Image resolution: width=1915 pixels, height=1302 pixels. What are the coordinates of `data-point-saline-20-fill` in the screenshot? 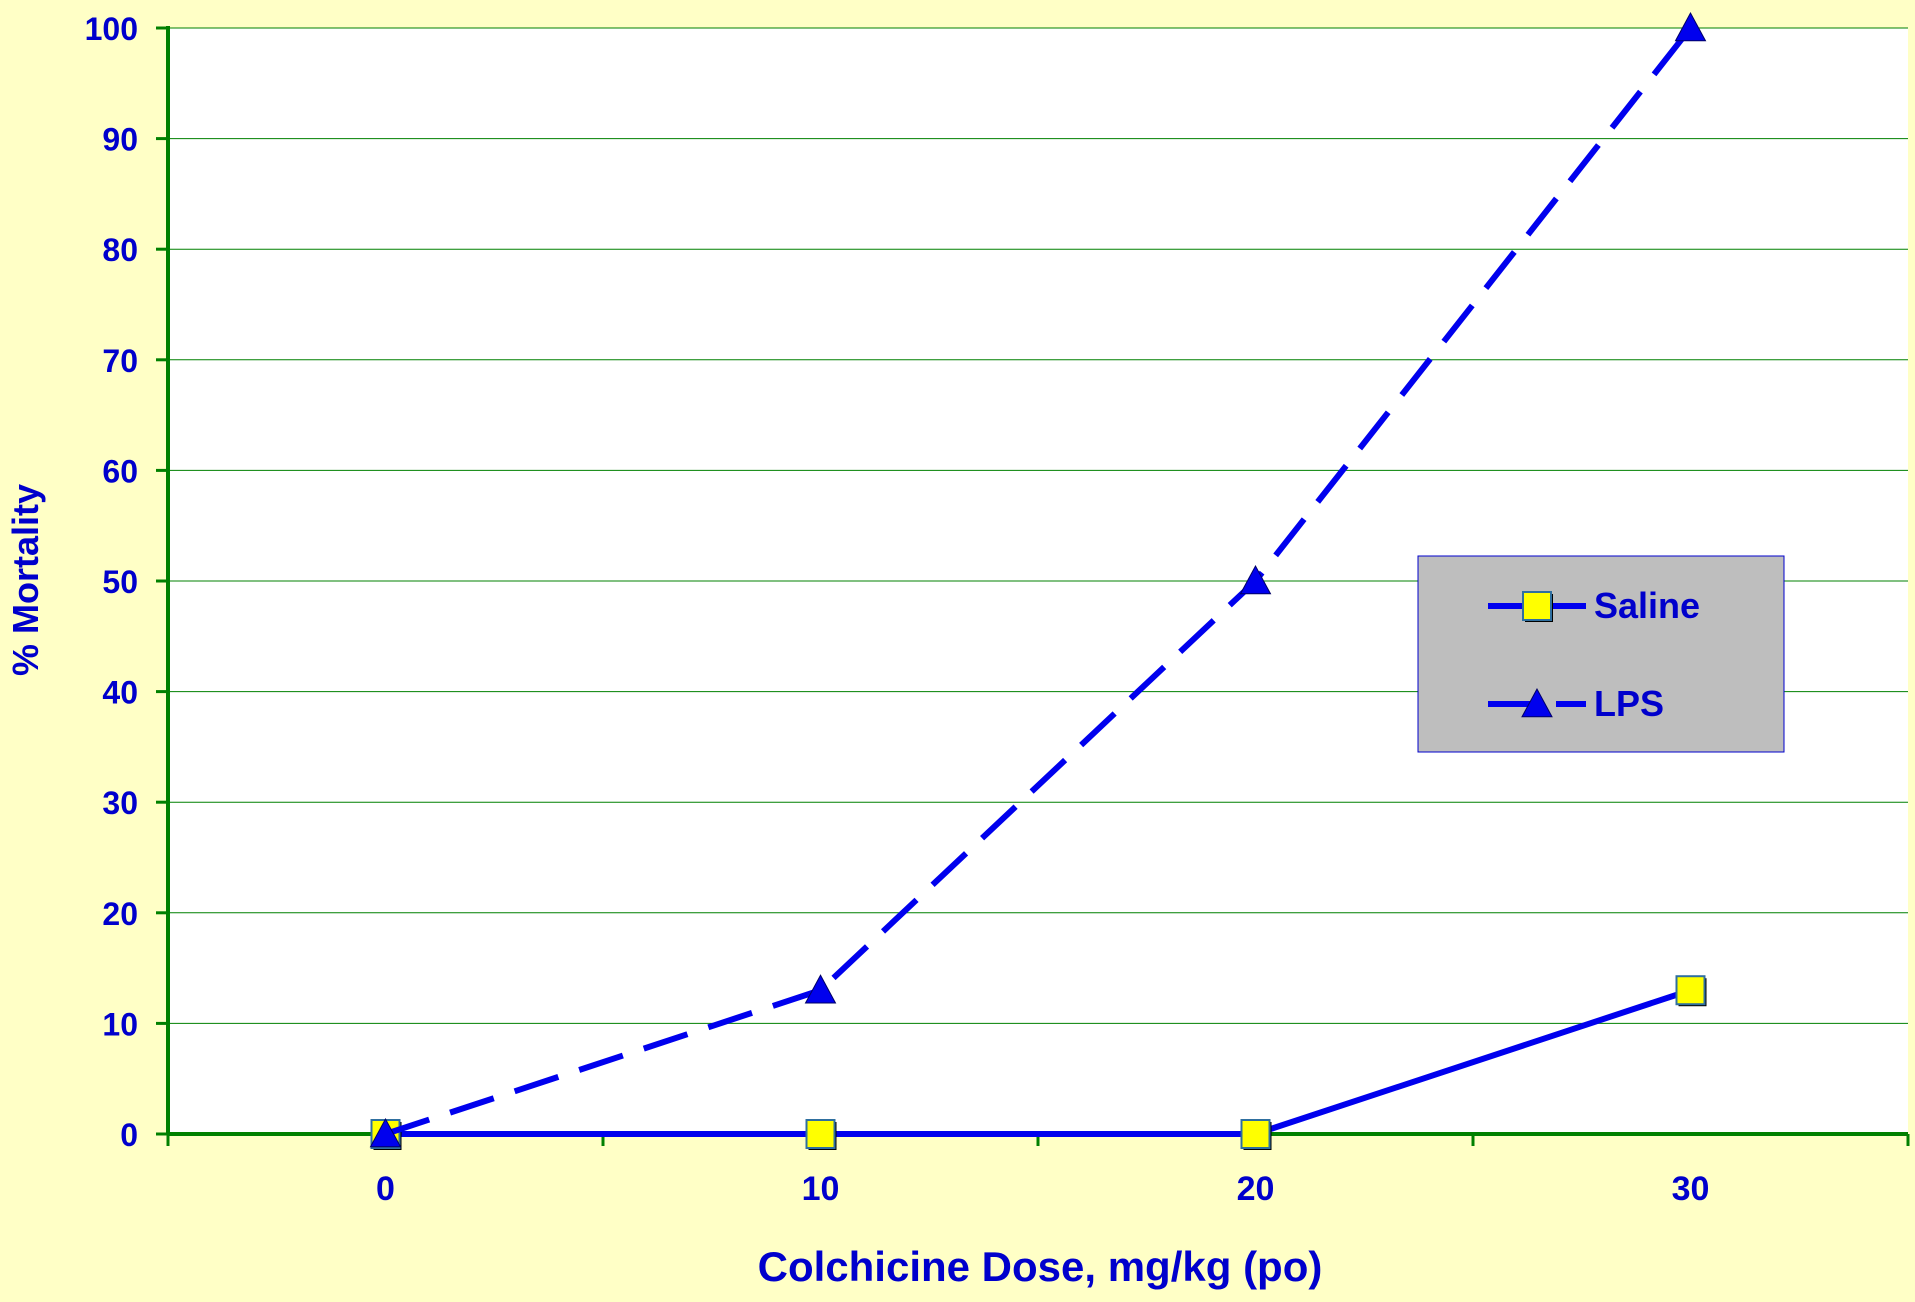 It's located at (1255, 1134).